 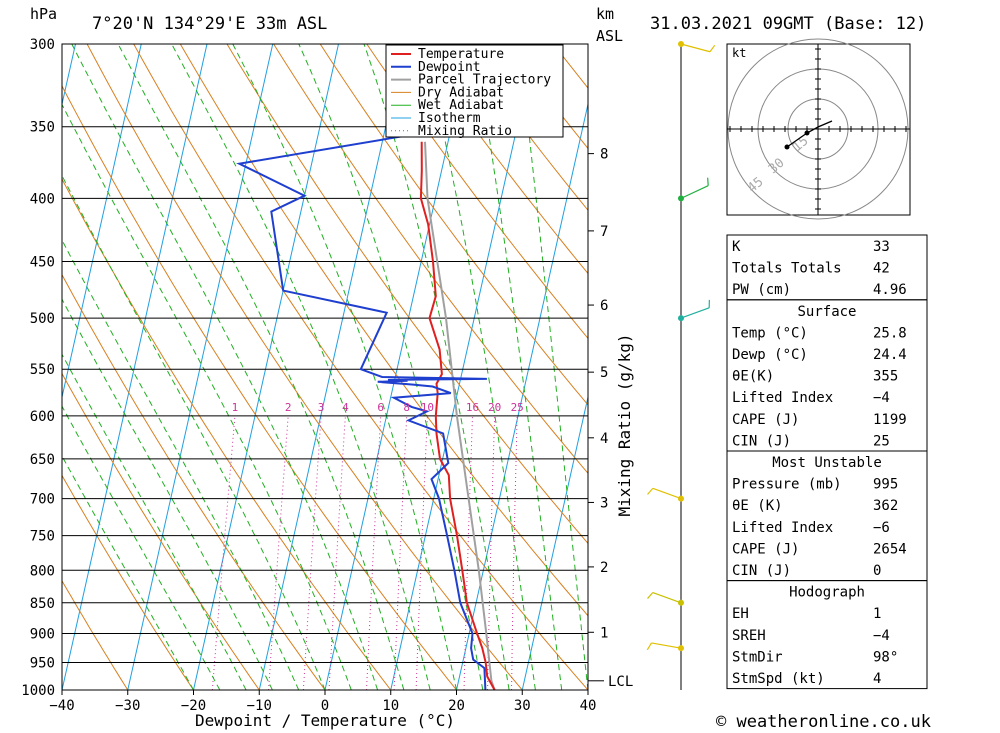 I want to click on most-unstable-row-label: Lifted Index, so click(x=782, y=528).